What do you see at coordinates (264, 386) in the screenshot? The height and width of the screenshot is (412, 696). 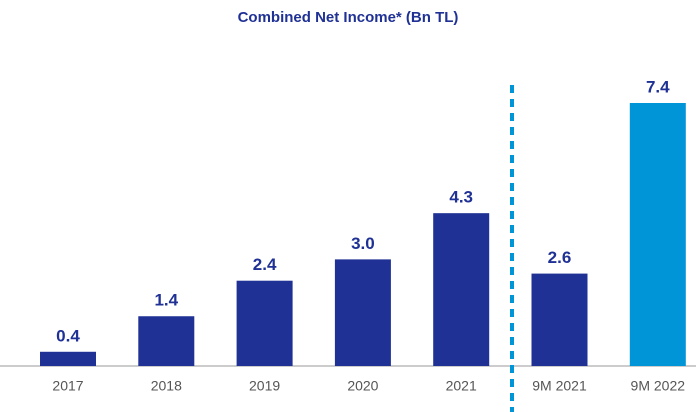 I see `x-tick-label: 2019` at bounding box center [264, 386].